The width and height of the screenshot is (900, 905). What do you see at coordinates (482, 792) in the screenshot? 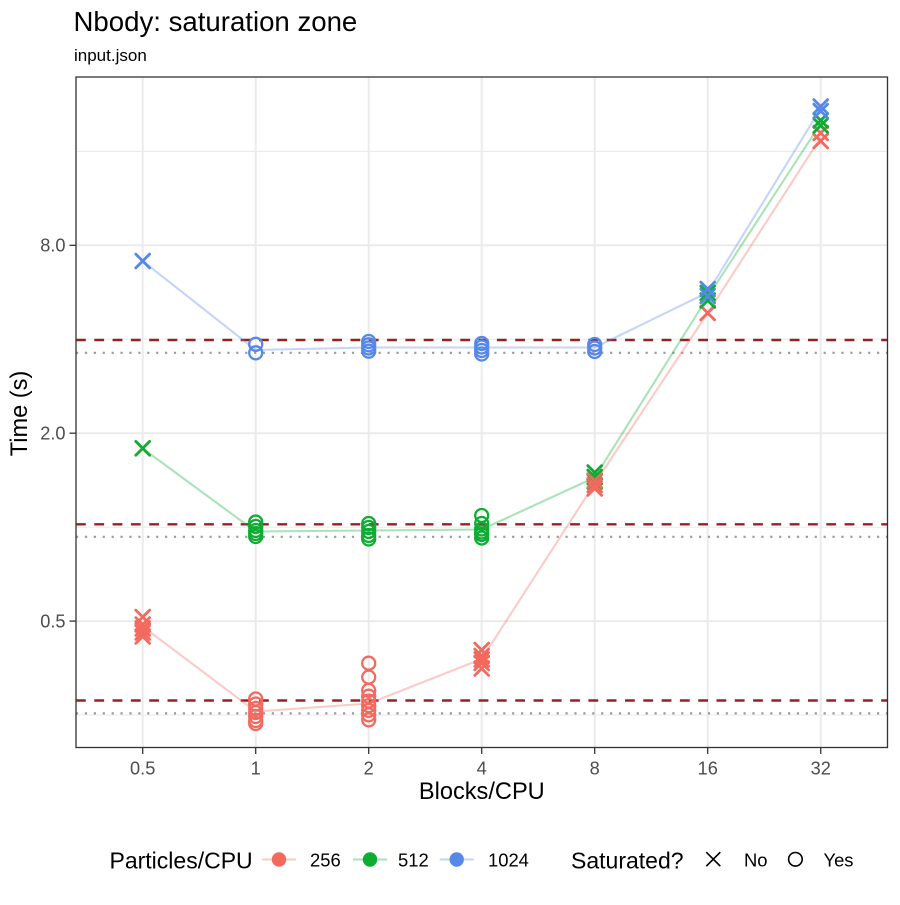
I see `svg-text: Blocks/CPU` at bounding box center [482, 792].